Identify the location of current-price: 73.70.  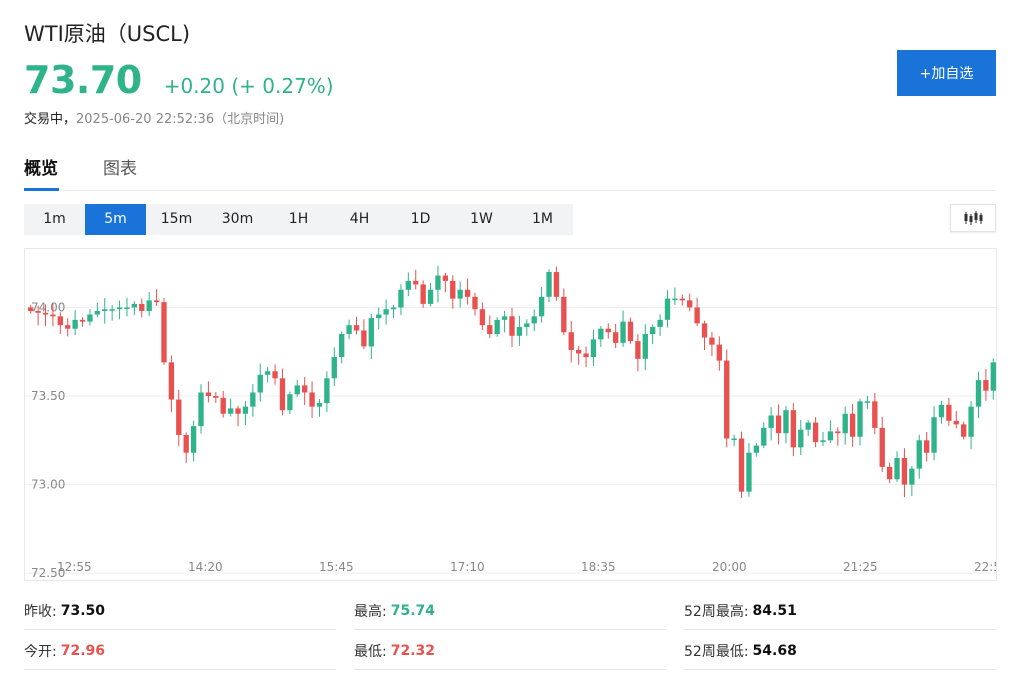
(83, 80).